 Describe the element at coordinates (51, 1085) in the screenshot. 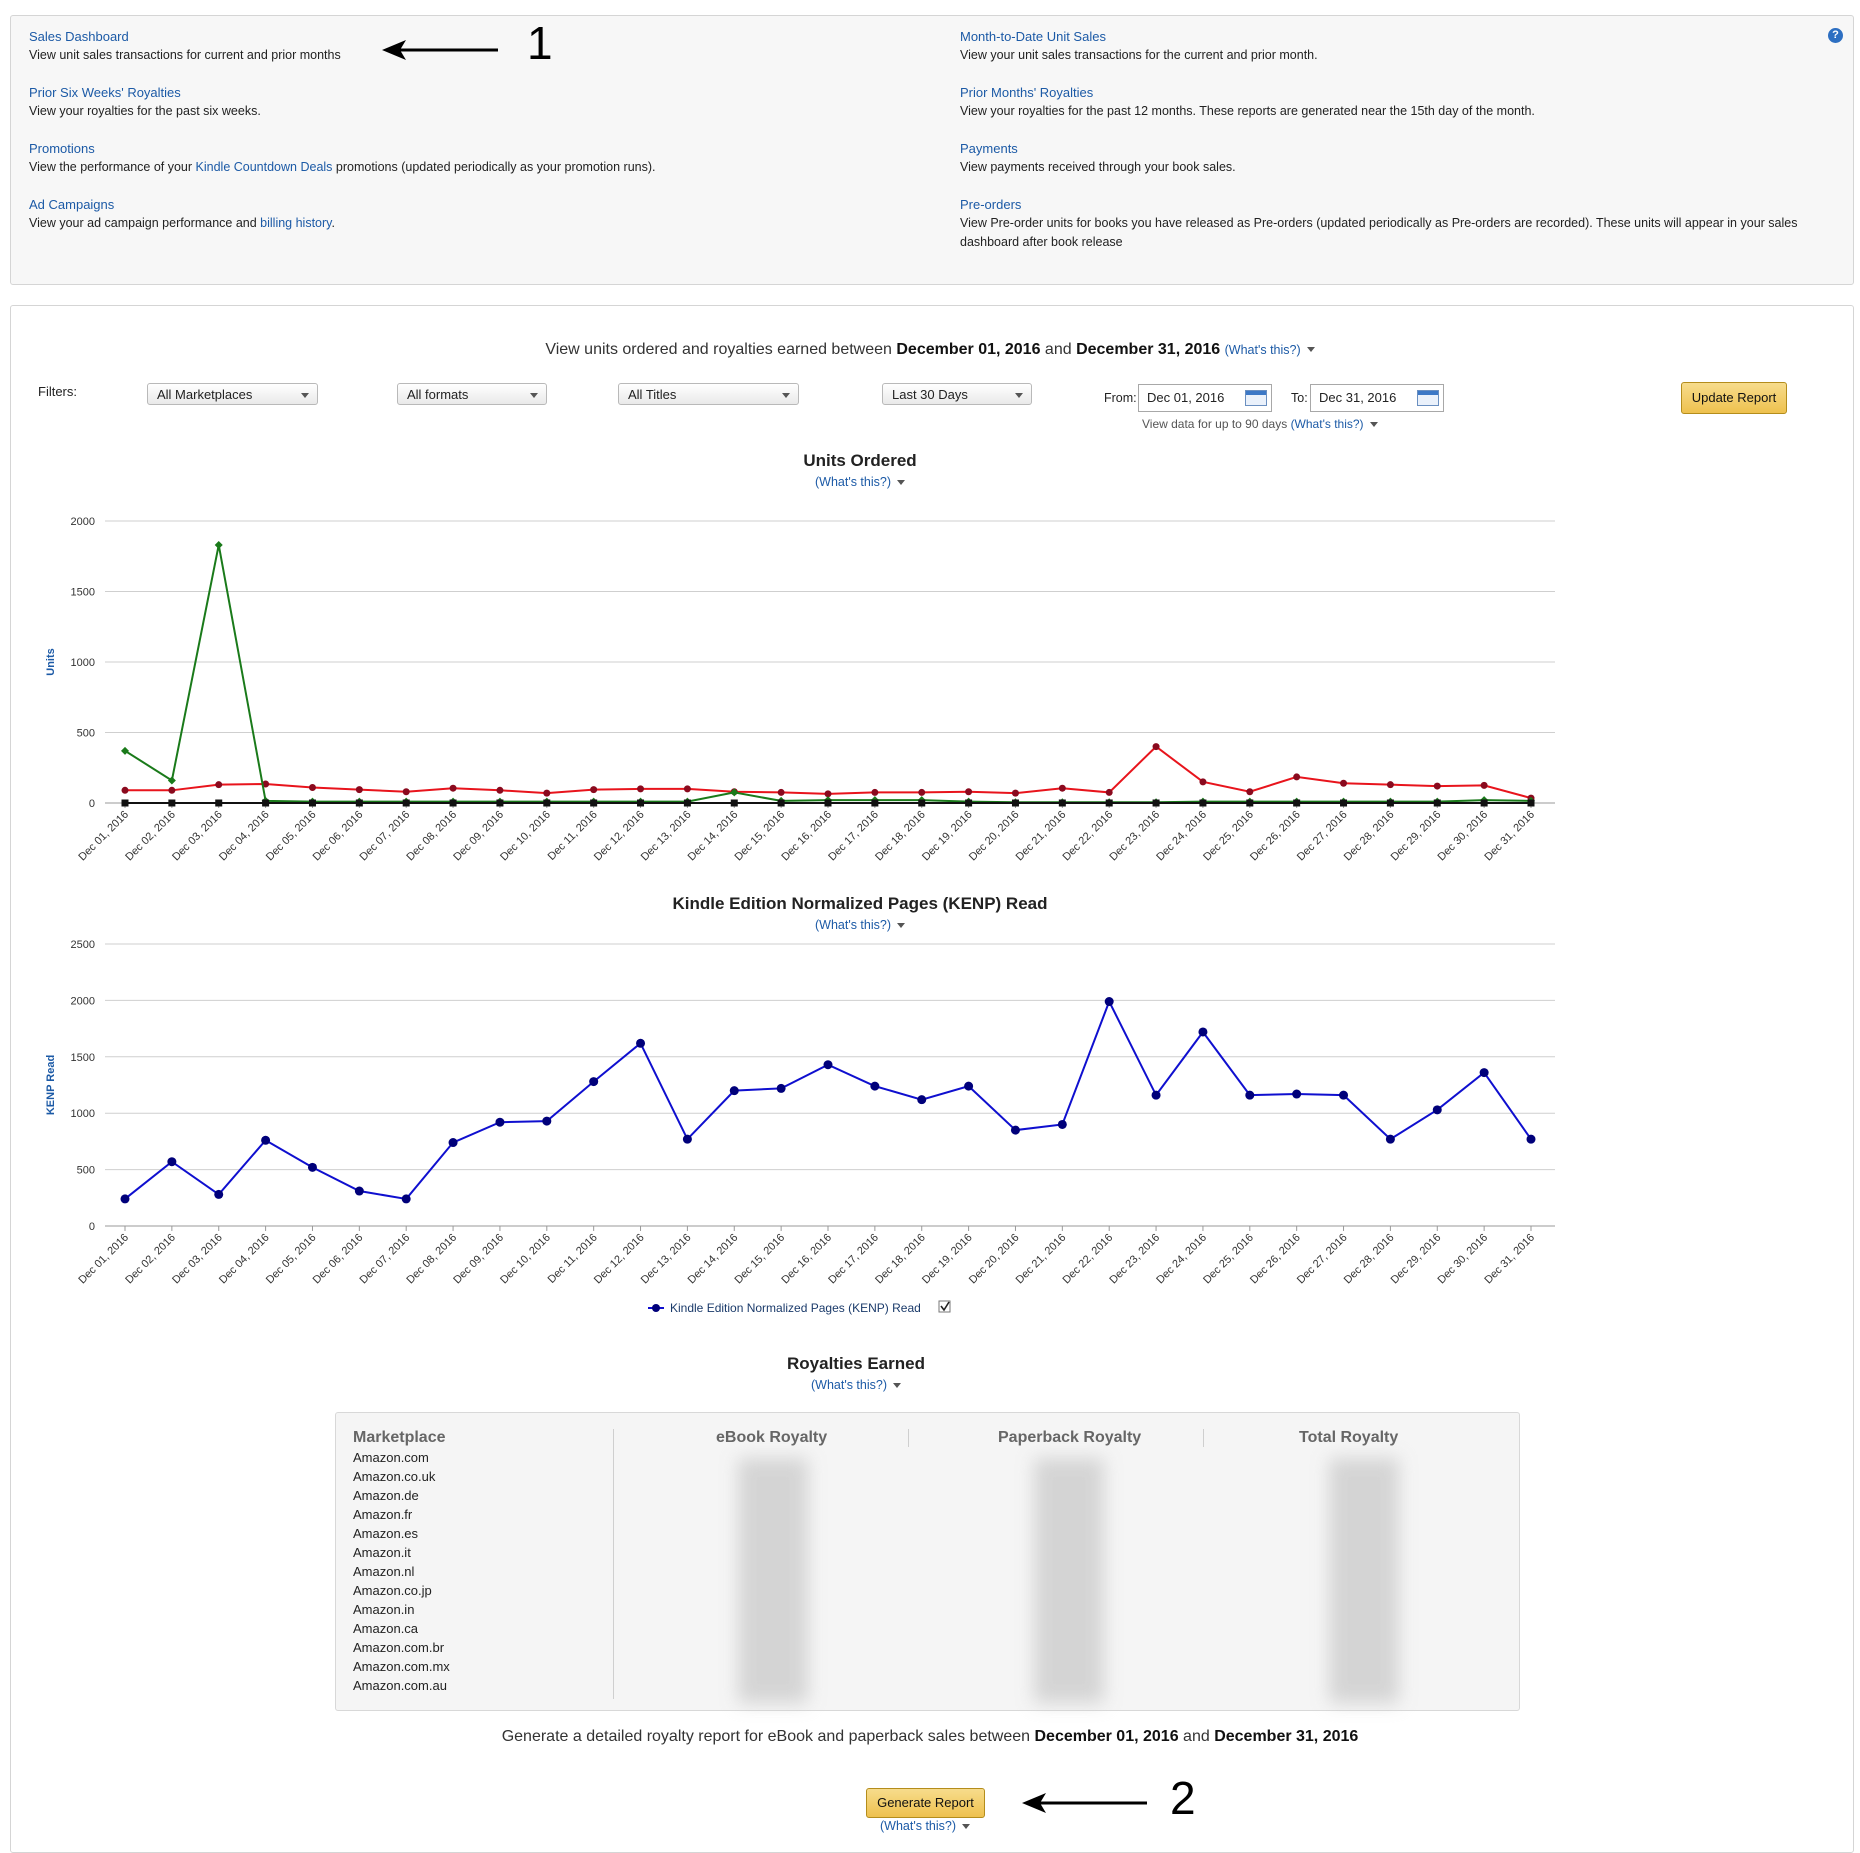

I see `y-axis-label: KENP Read` at that location.